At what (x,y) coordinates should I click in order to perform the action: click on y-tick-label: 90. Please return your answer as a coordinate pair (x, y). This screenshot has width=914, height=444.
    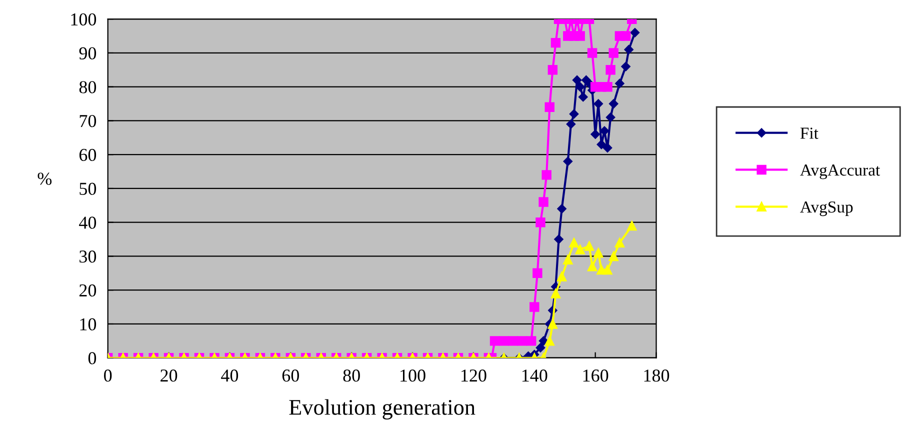
    Looking at the image, I should click on (87, 53).